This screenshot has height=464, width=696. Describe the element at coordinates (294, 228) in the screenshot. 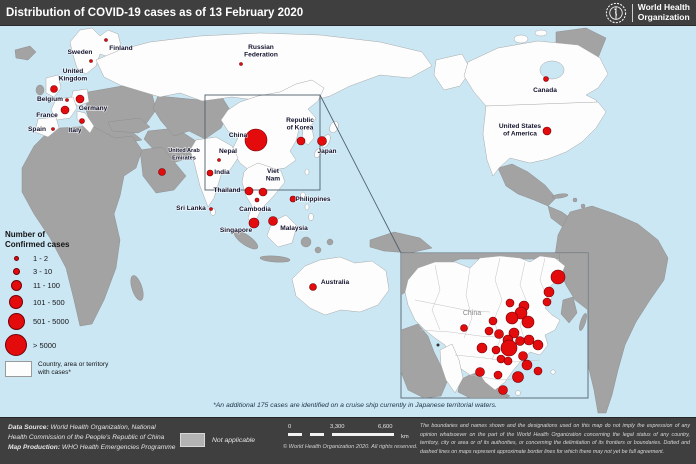

I see `country-label-malaysia: Malaysia` at that location.